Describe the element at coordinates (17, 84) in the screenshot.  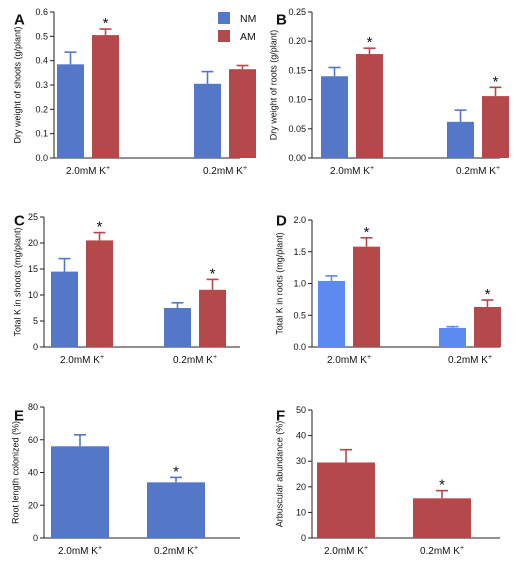
I see `y-axis-label: Dry weight of shoots (g/plant)` at that location.